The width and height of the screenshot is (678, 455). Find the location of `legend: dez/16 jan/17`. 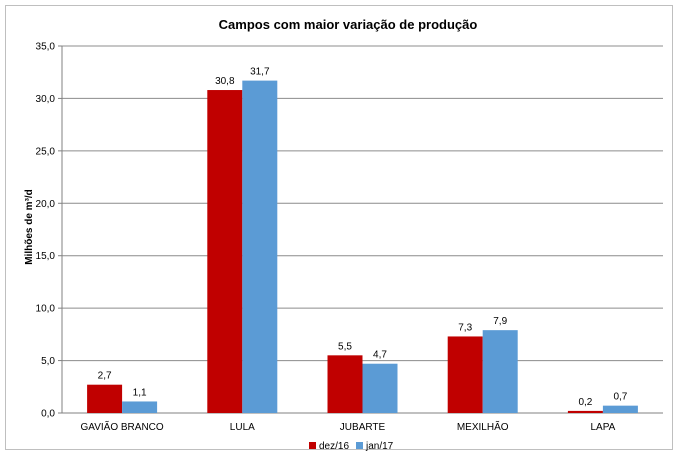

legend: dez/16 jan/17 is located at coordinates (351, 446).